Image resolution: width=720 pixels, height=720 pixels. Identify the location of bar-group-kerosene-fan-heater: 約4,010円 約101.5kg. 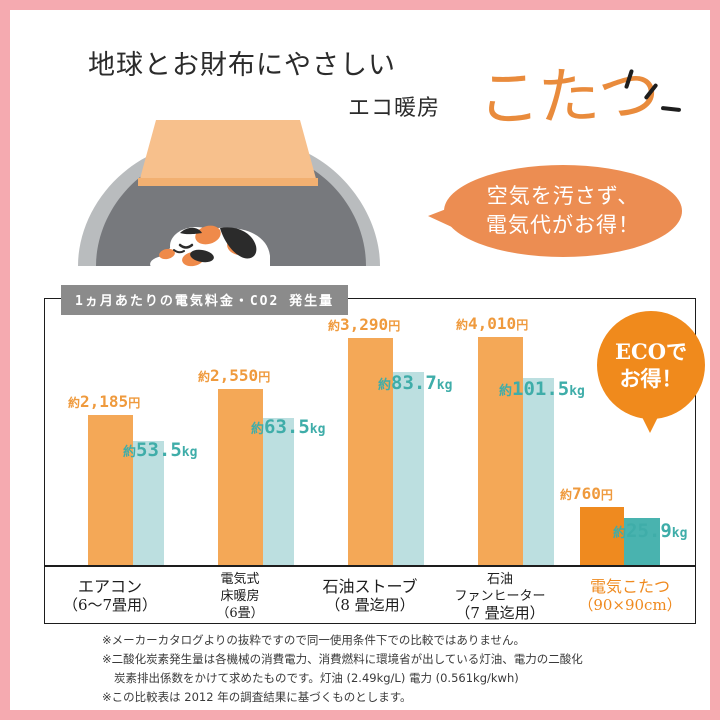
(522, 431).